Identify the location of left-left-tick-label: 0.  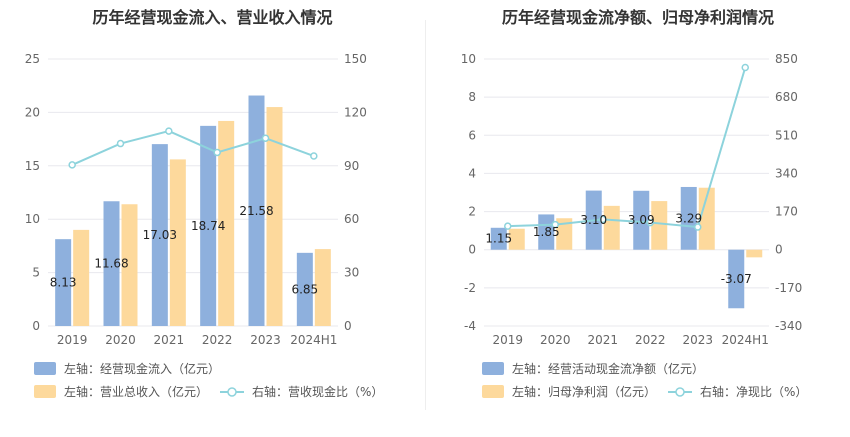
(36, 326).